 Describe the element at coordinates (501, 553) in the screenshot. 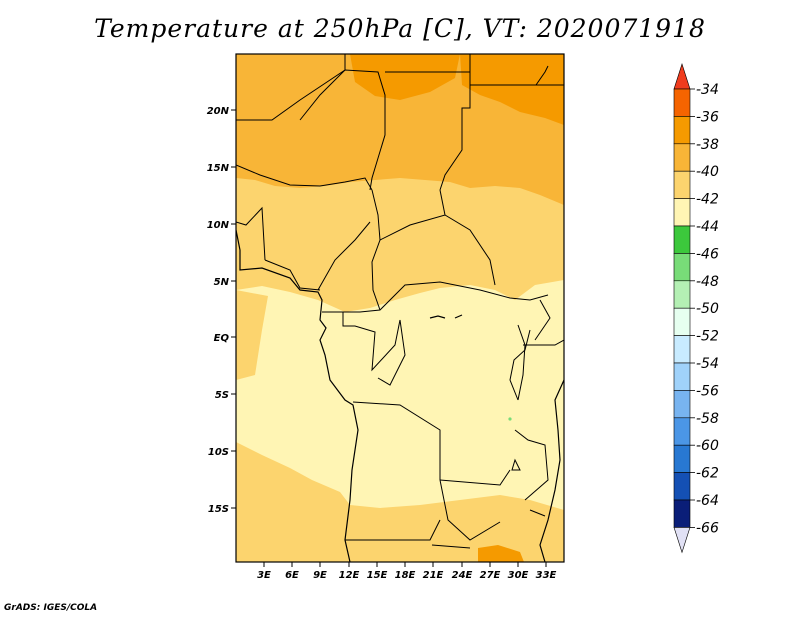

I see `field-band-36-south` at that location.